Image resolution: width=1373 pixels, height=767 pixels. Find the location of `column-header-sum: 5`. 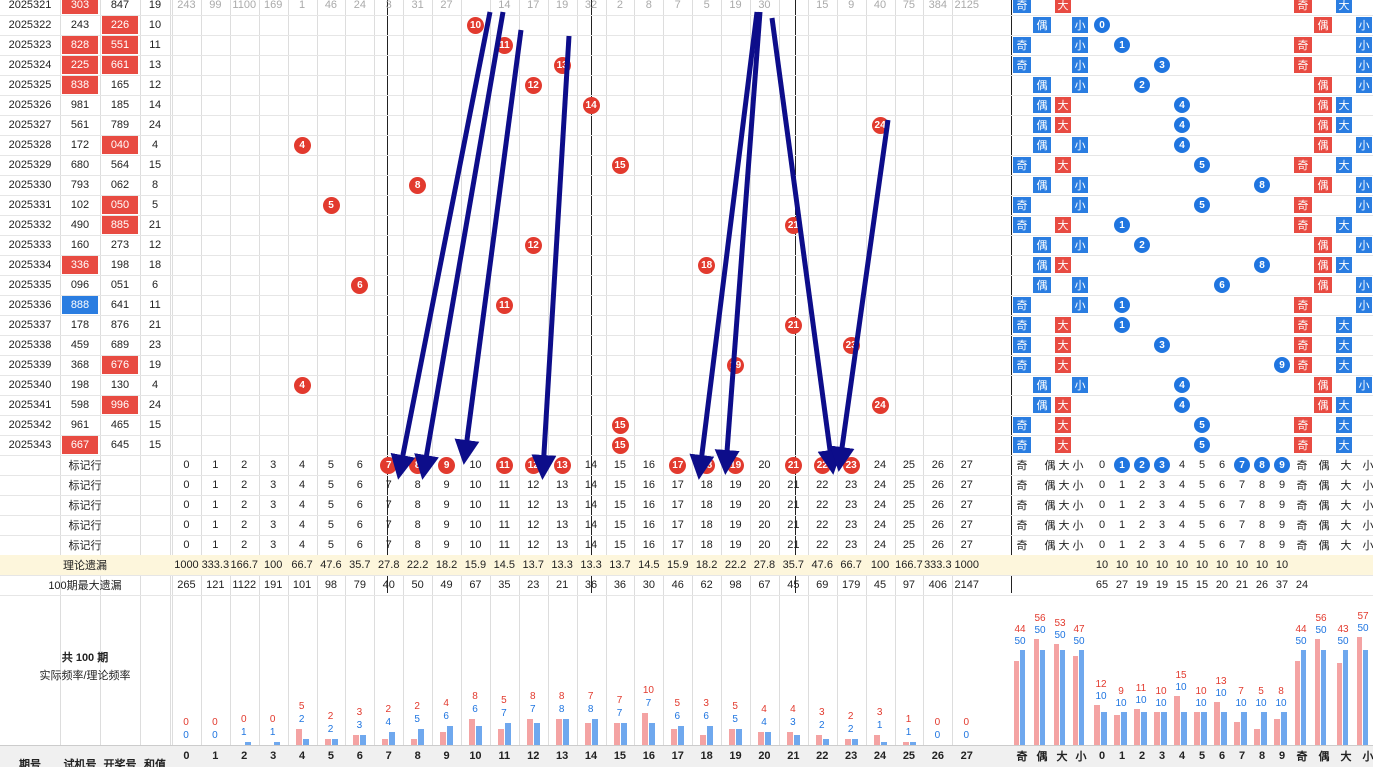

column-header-sum: 5 is located at coordinates (330, 756).